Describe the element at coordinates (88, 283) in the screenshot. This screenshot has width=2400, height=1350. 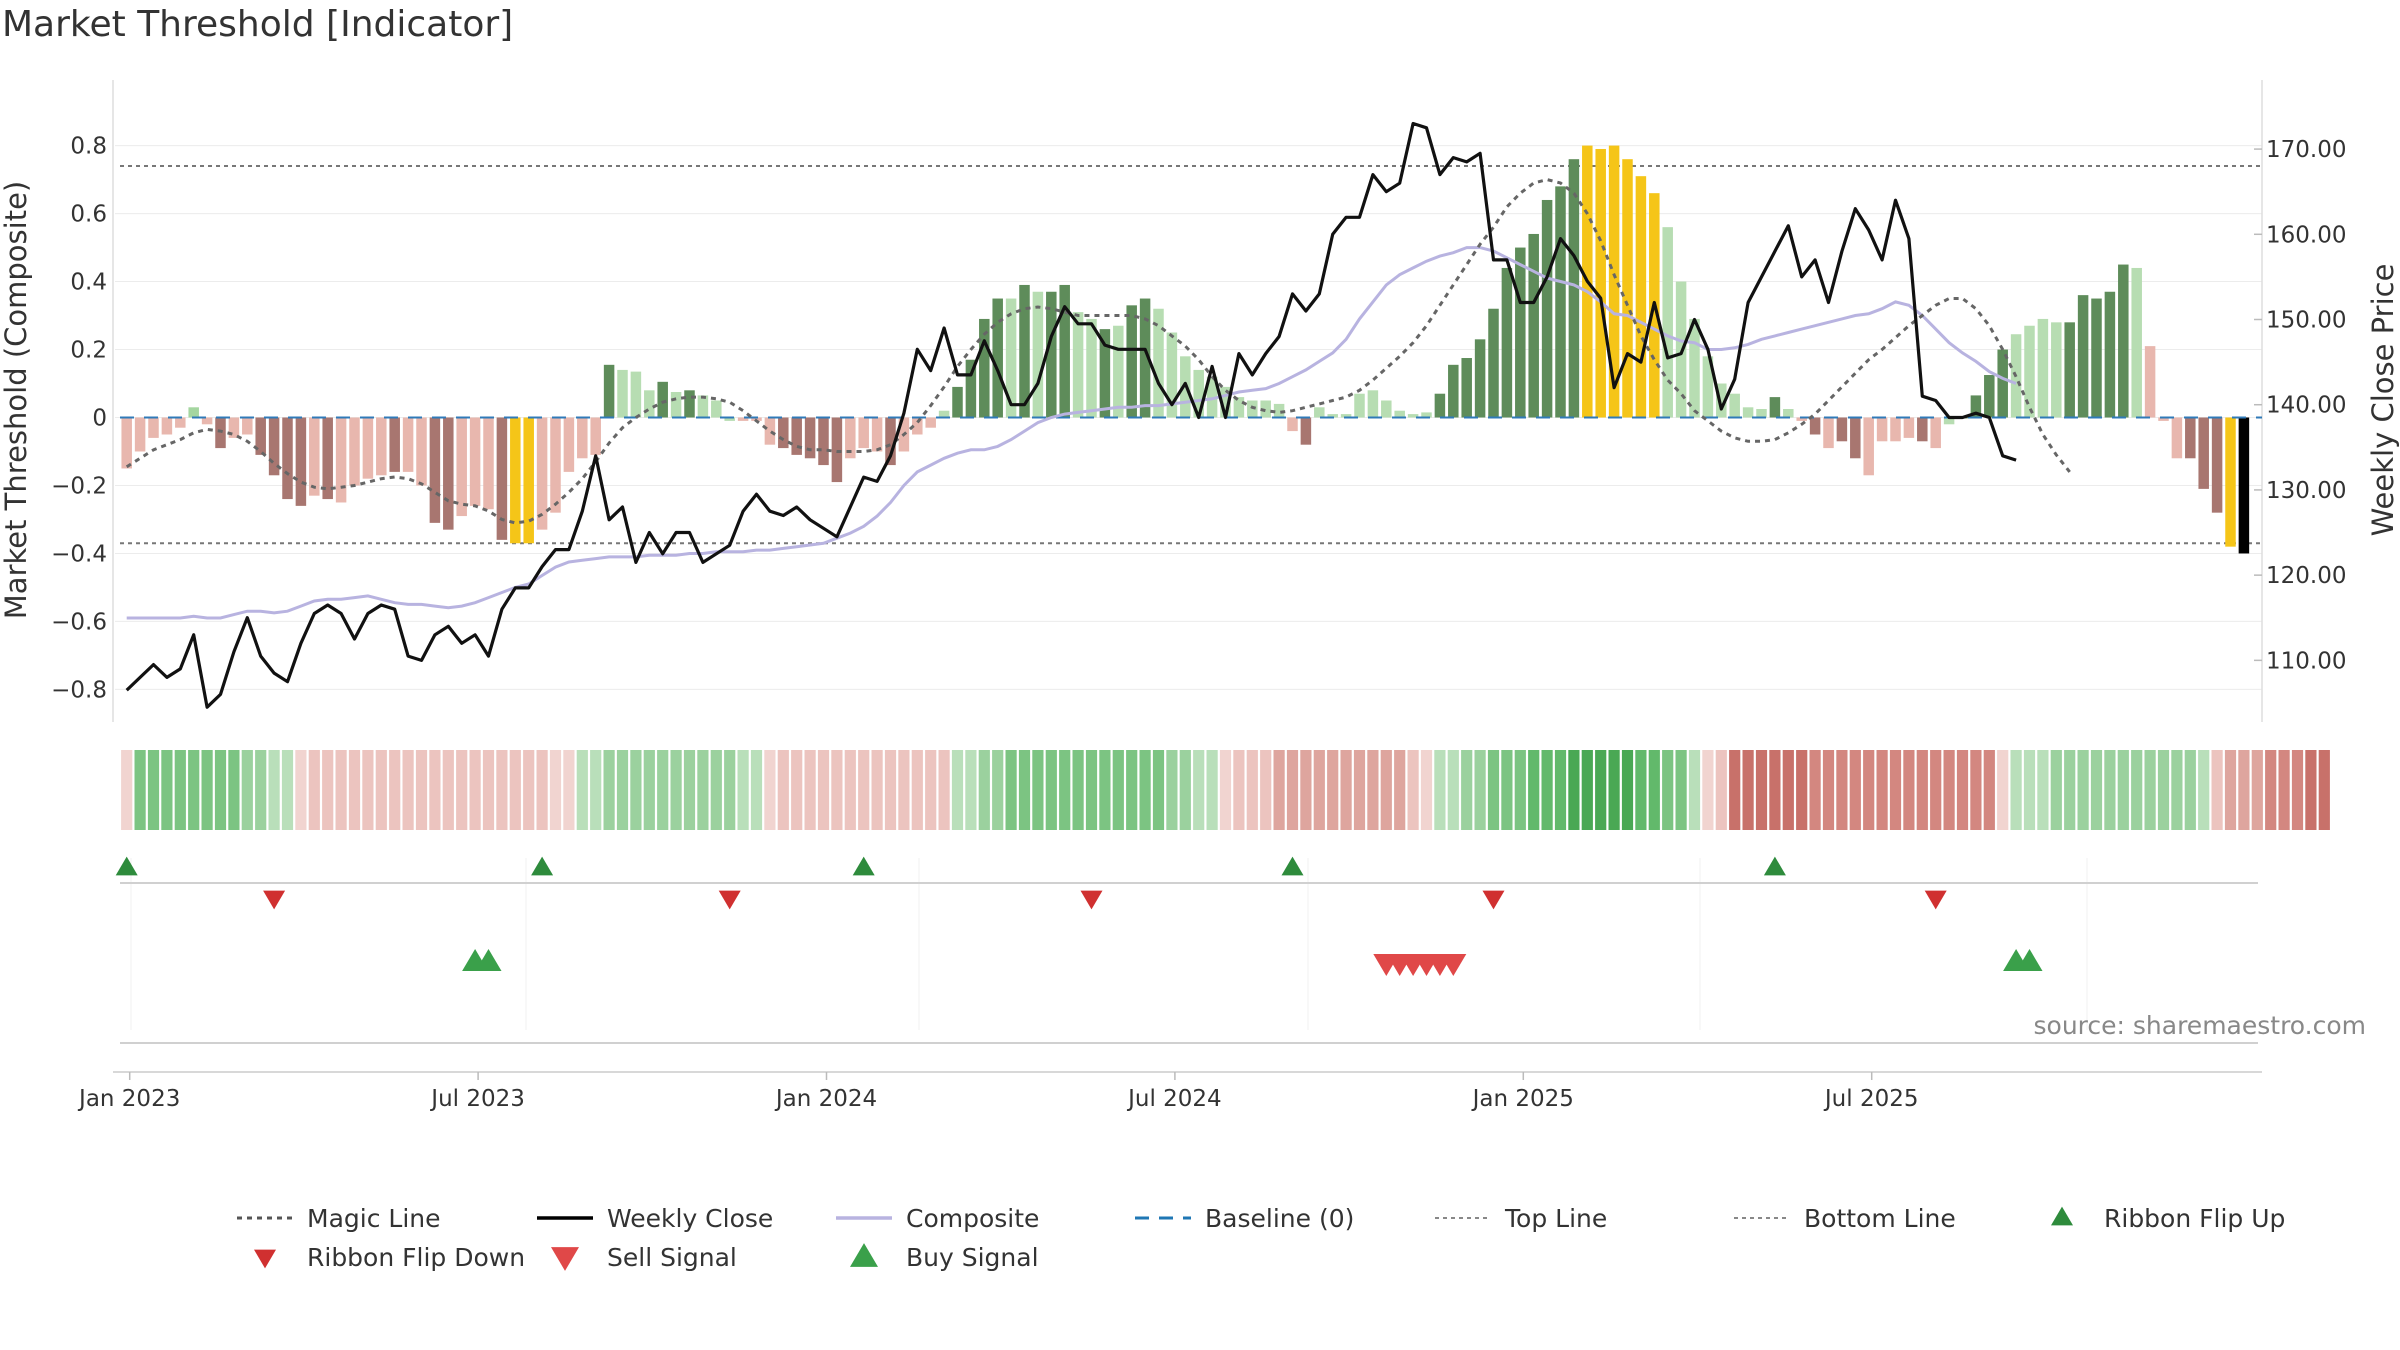
I see `left-tick-label: 0.4` at that location.